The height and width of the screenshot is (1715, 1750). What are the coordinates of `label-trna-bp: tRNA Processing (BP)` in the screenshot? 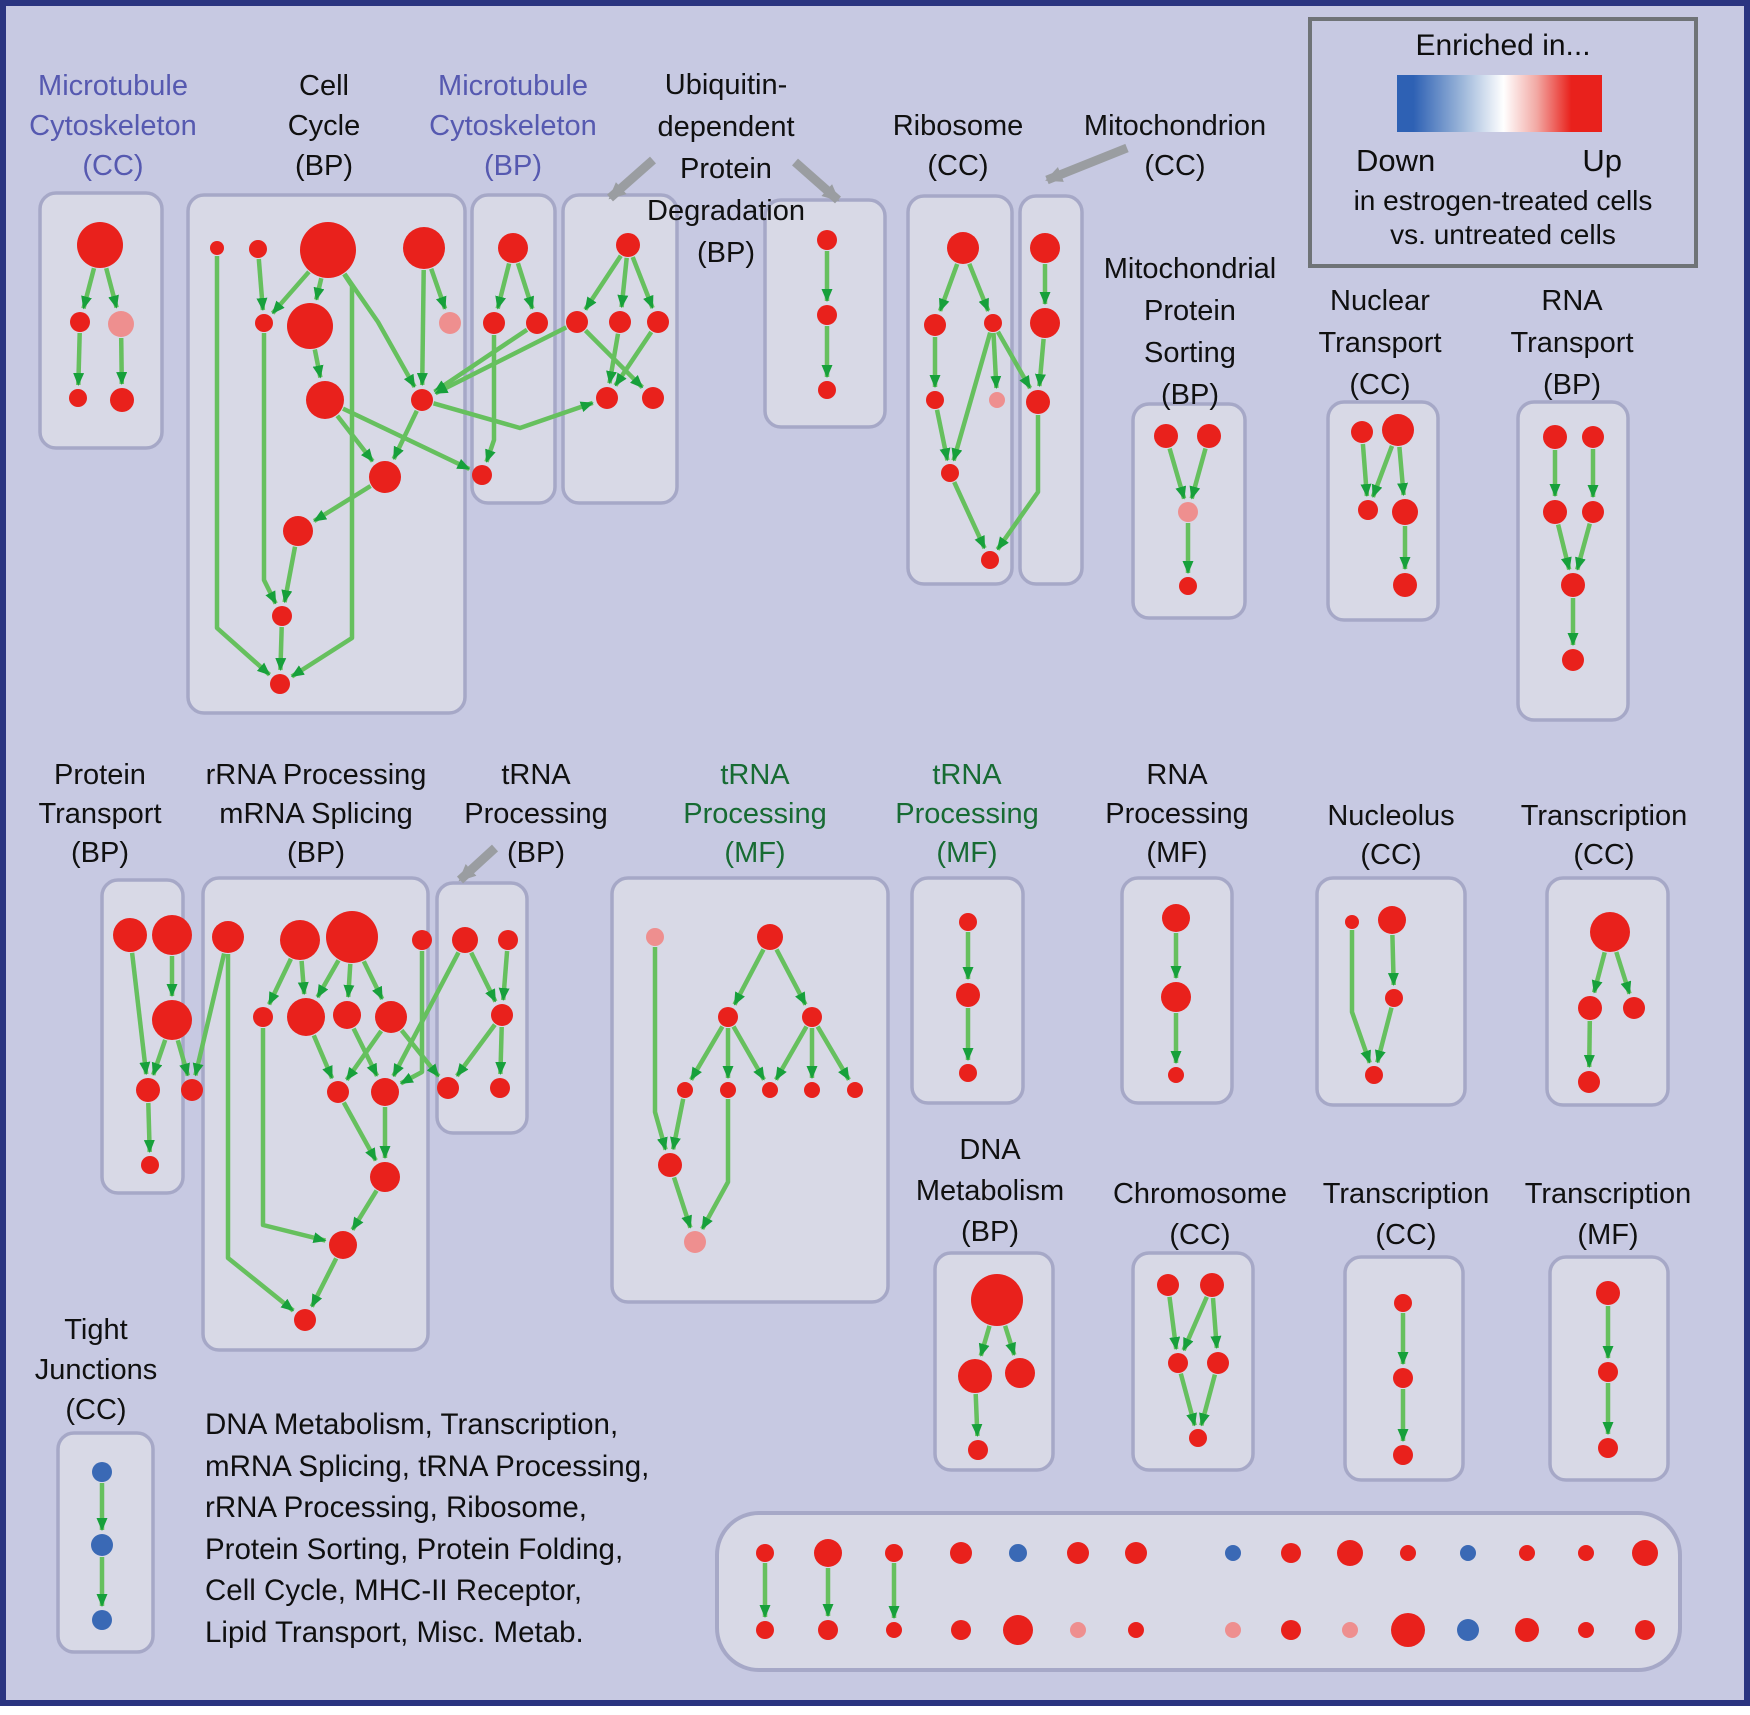 It's located at (536, 814).